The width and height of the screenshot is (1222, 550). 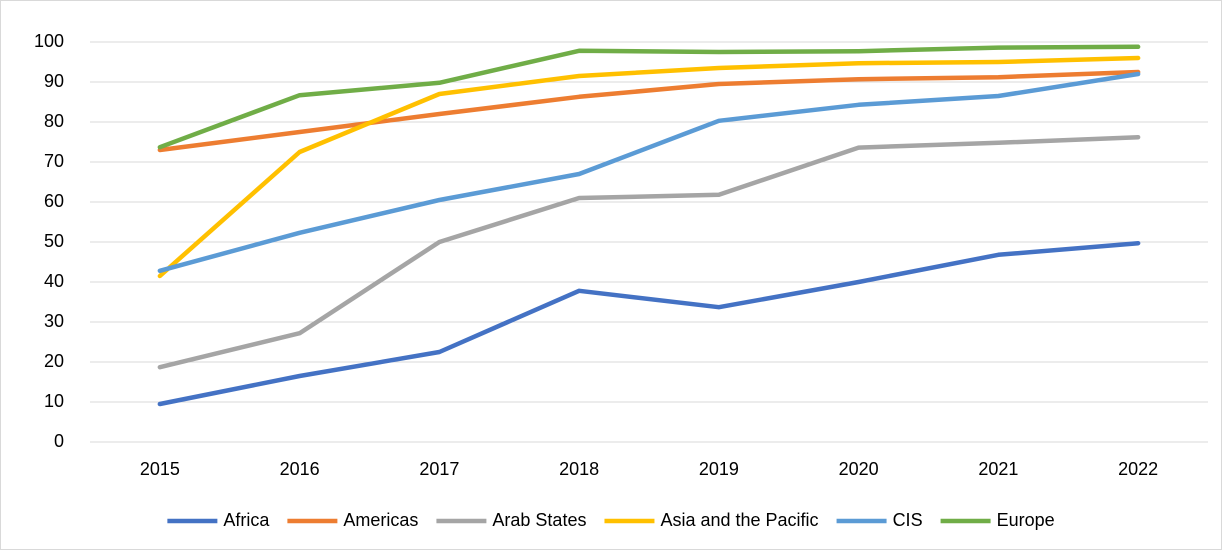 I want to click on y-tick-label: 80, so click(x=54, y=121).